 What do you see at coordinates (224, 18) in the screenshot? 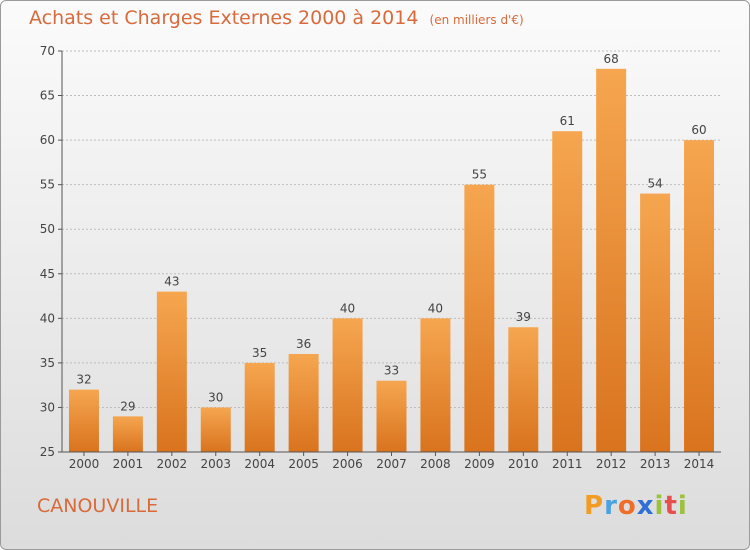
I see `chart-title: Achats et Charges Externes 2000 à 2014` at bounding box center [224, 18].